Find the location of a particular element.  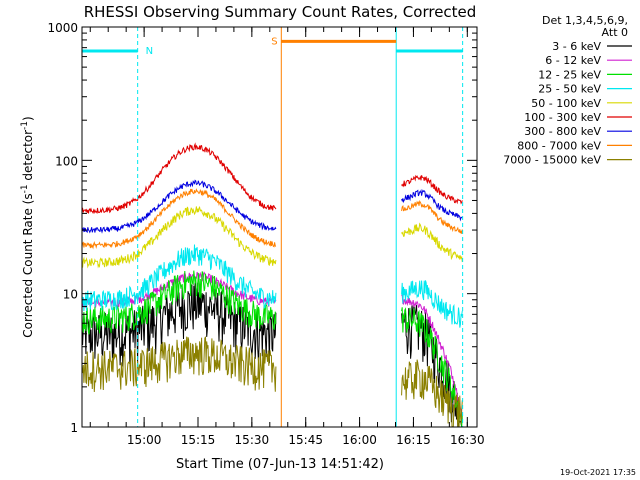

x-tick-label: 15:00 is located at coordinates (144, 440).